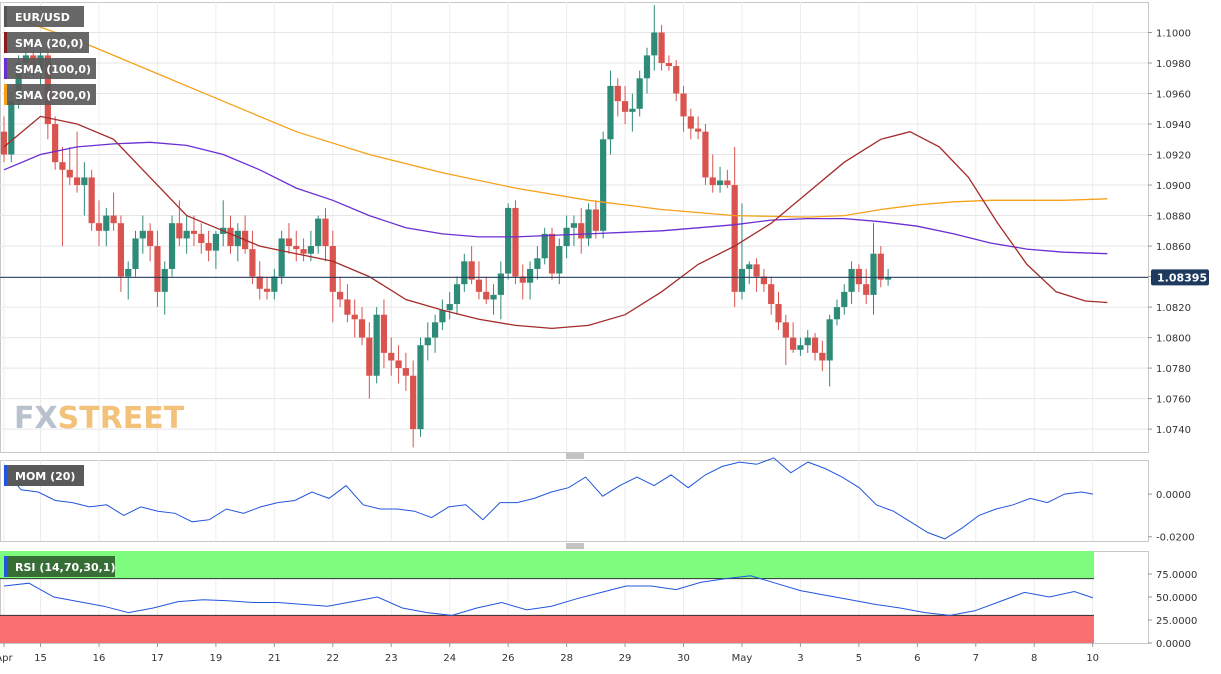  I want to click on price-tick-label: 1.0980, so click(1173, 64).